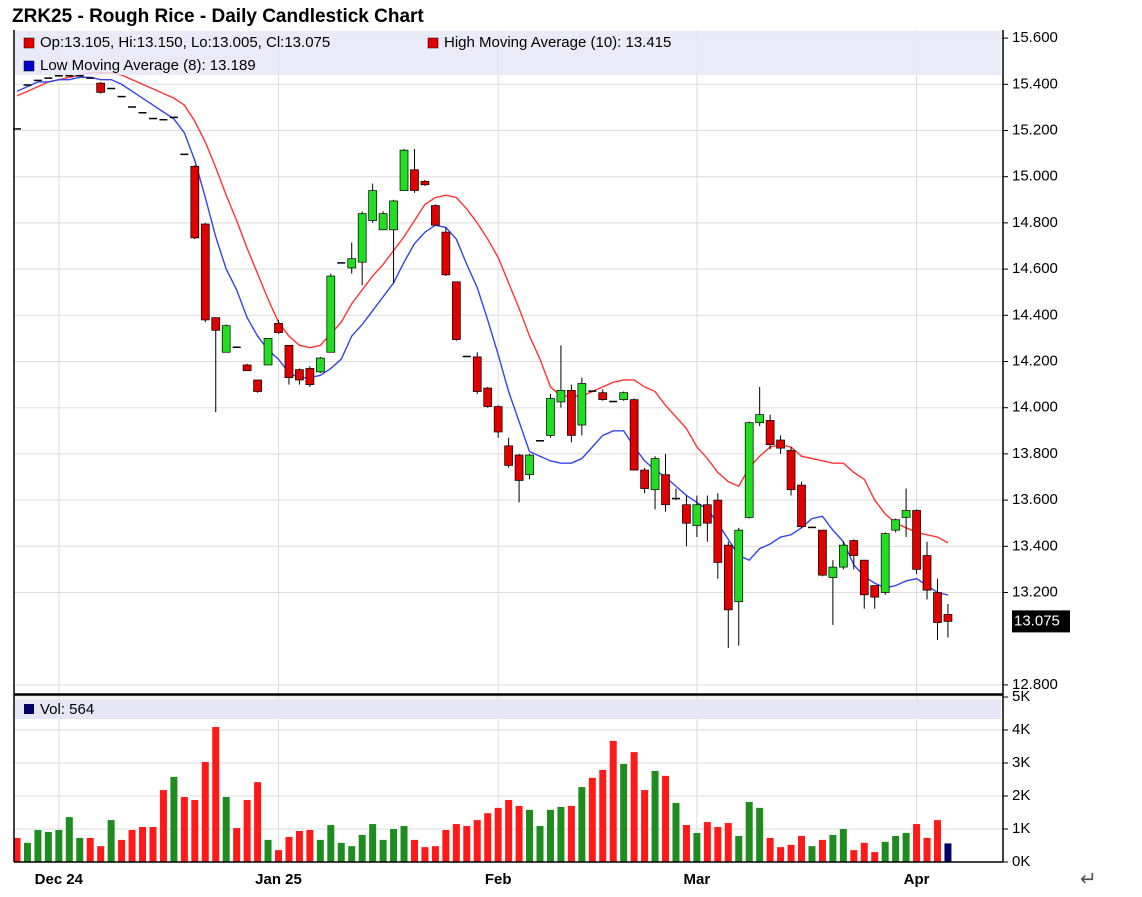 The height and width of the screenshot is (897, 1142). I want to click on x-tick-label: Jan 25, so click(278, 879).